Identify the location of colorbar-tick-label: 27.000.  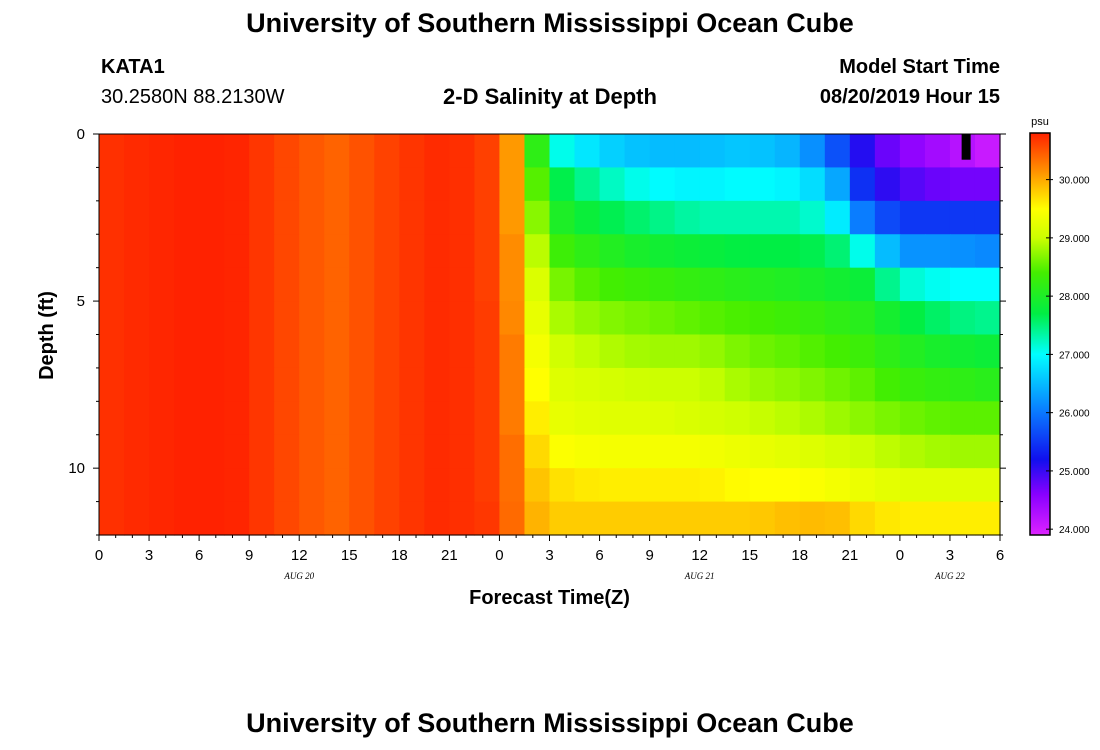
(1074, 355).